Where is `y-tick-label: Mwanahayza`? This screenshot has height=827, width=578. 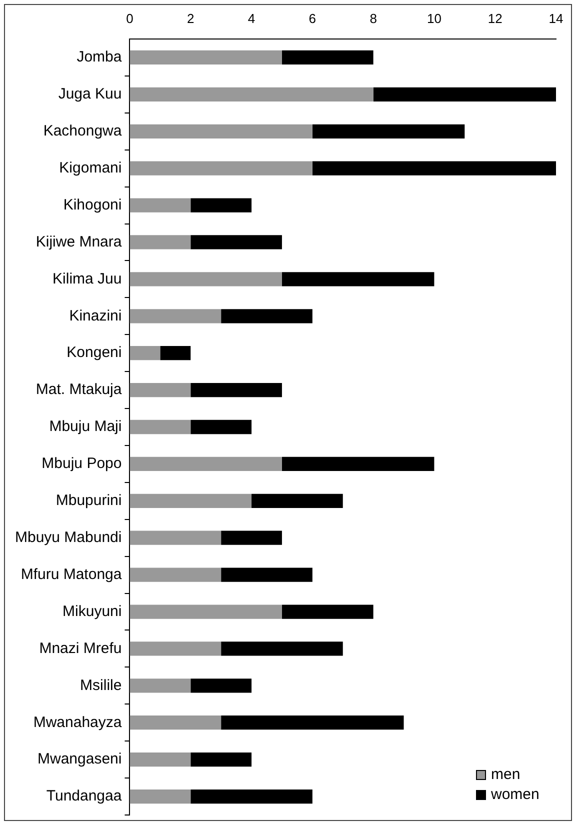 y-tick-label: Mwanahayza is located at coordinates (77, 722).